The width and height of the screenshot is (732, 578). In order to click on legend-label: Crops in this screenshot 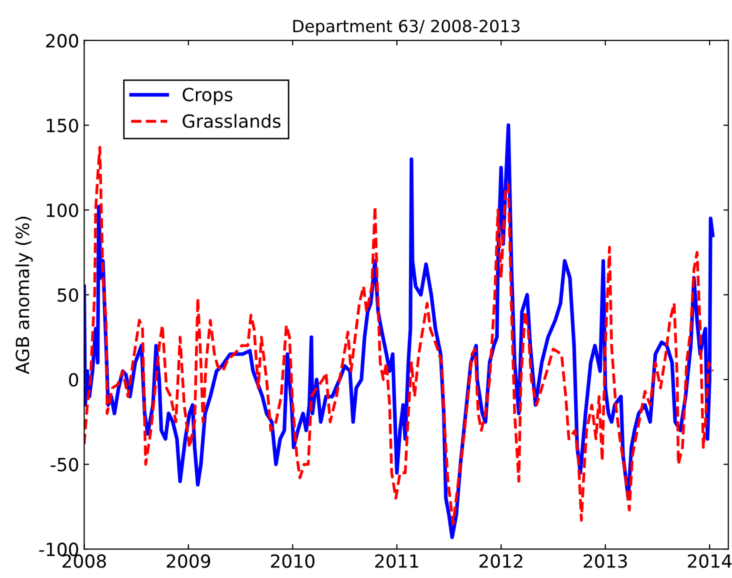, I will do `click(207, 96)`.